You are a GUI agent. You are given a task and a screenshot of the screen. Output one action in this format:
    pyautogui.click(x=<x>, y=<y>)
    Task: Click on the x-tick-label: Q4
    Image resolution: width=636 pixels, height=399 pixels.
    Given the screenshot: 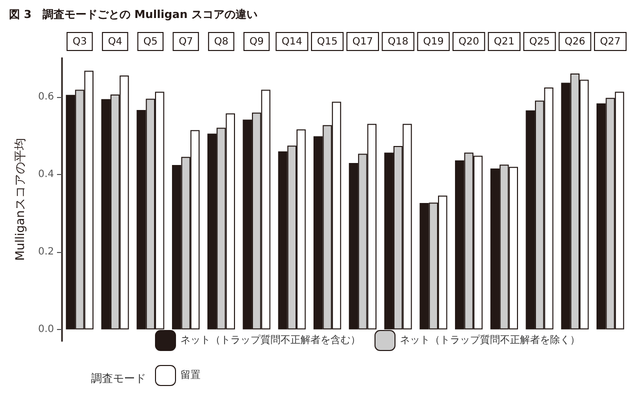 What is the action you would take?
    pyautogui.click(x=115, y=42)
    